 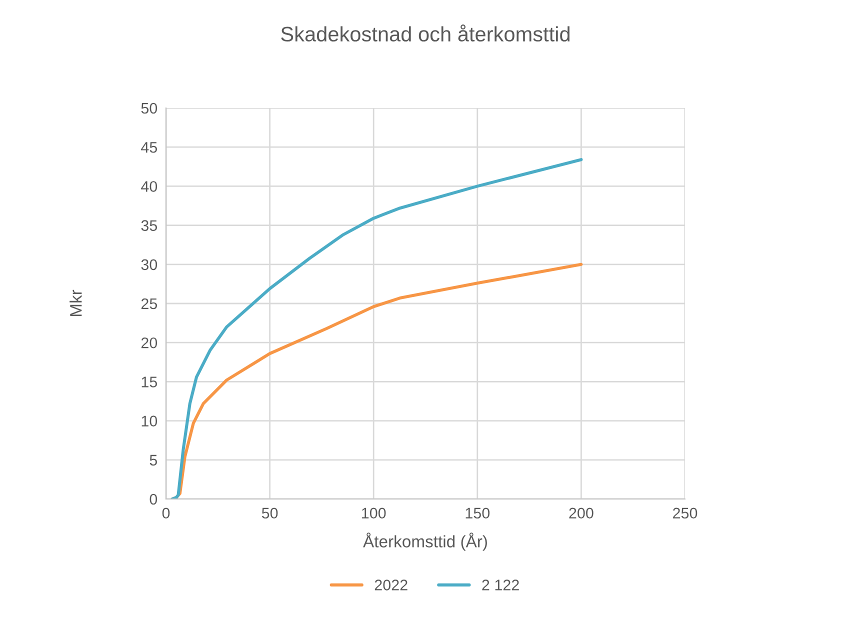 What do you see at coordinates (500, 585) in the screenshot?
I see `legend-label: 2 122` at bounding box center [500, 585].